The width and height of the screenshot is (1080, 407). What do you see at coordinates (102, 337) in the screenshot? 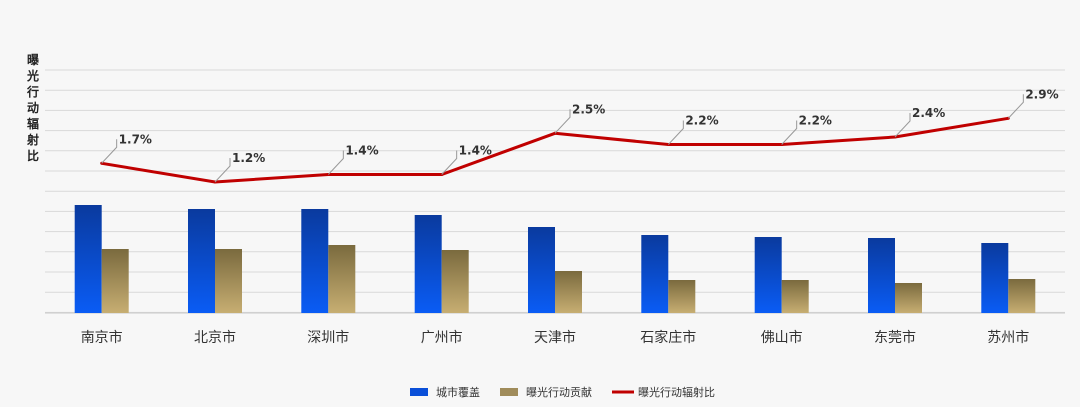
I see `x-tick-label: 南京市` at bounding box center [102, 337].